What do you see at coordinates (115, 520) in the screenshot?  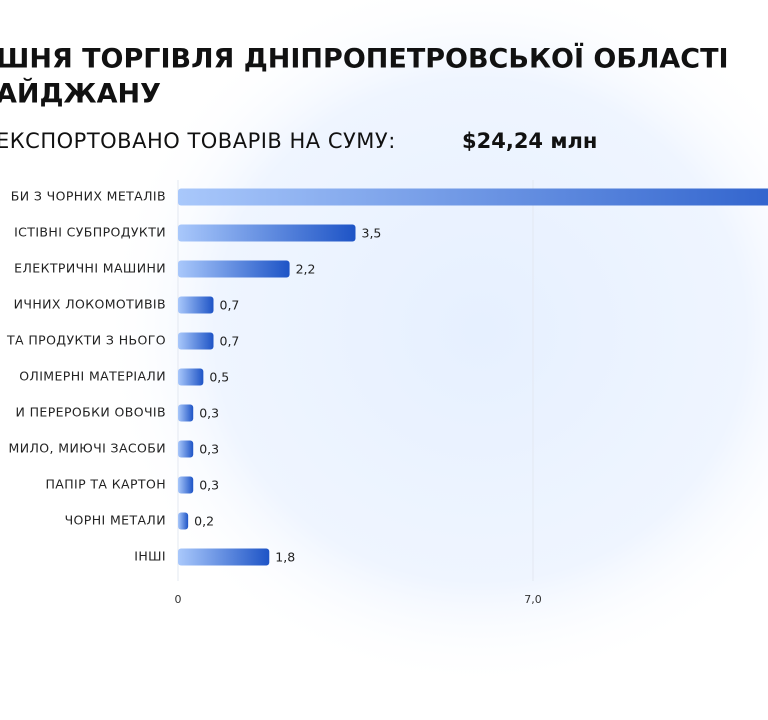 I see `category-label: ЧОРНІ МЕТАЛИ` at bounding box center [115, 520].